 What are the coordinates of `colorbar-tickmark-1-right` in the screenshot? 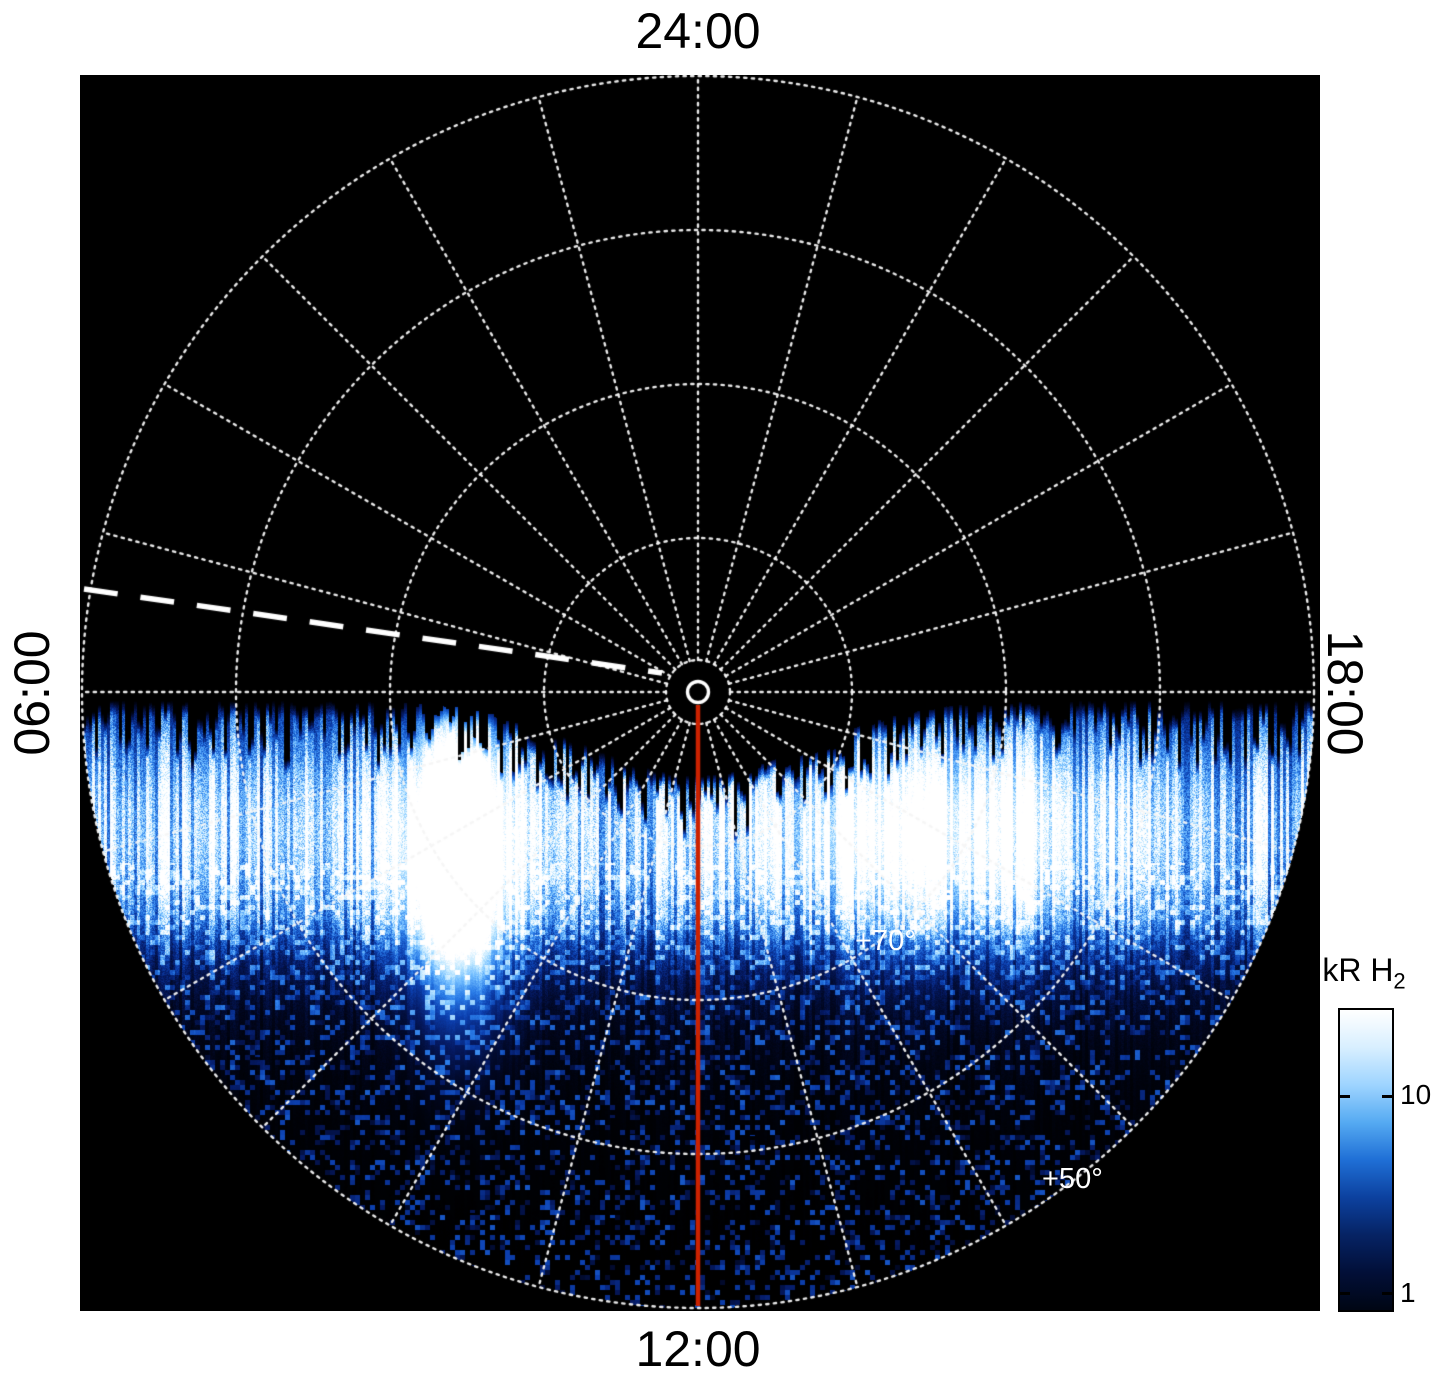 It's located at (1387, 1293).